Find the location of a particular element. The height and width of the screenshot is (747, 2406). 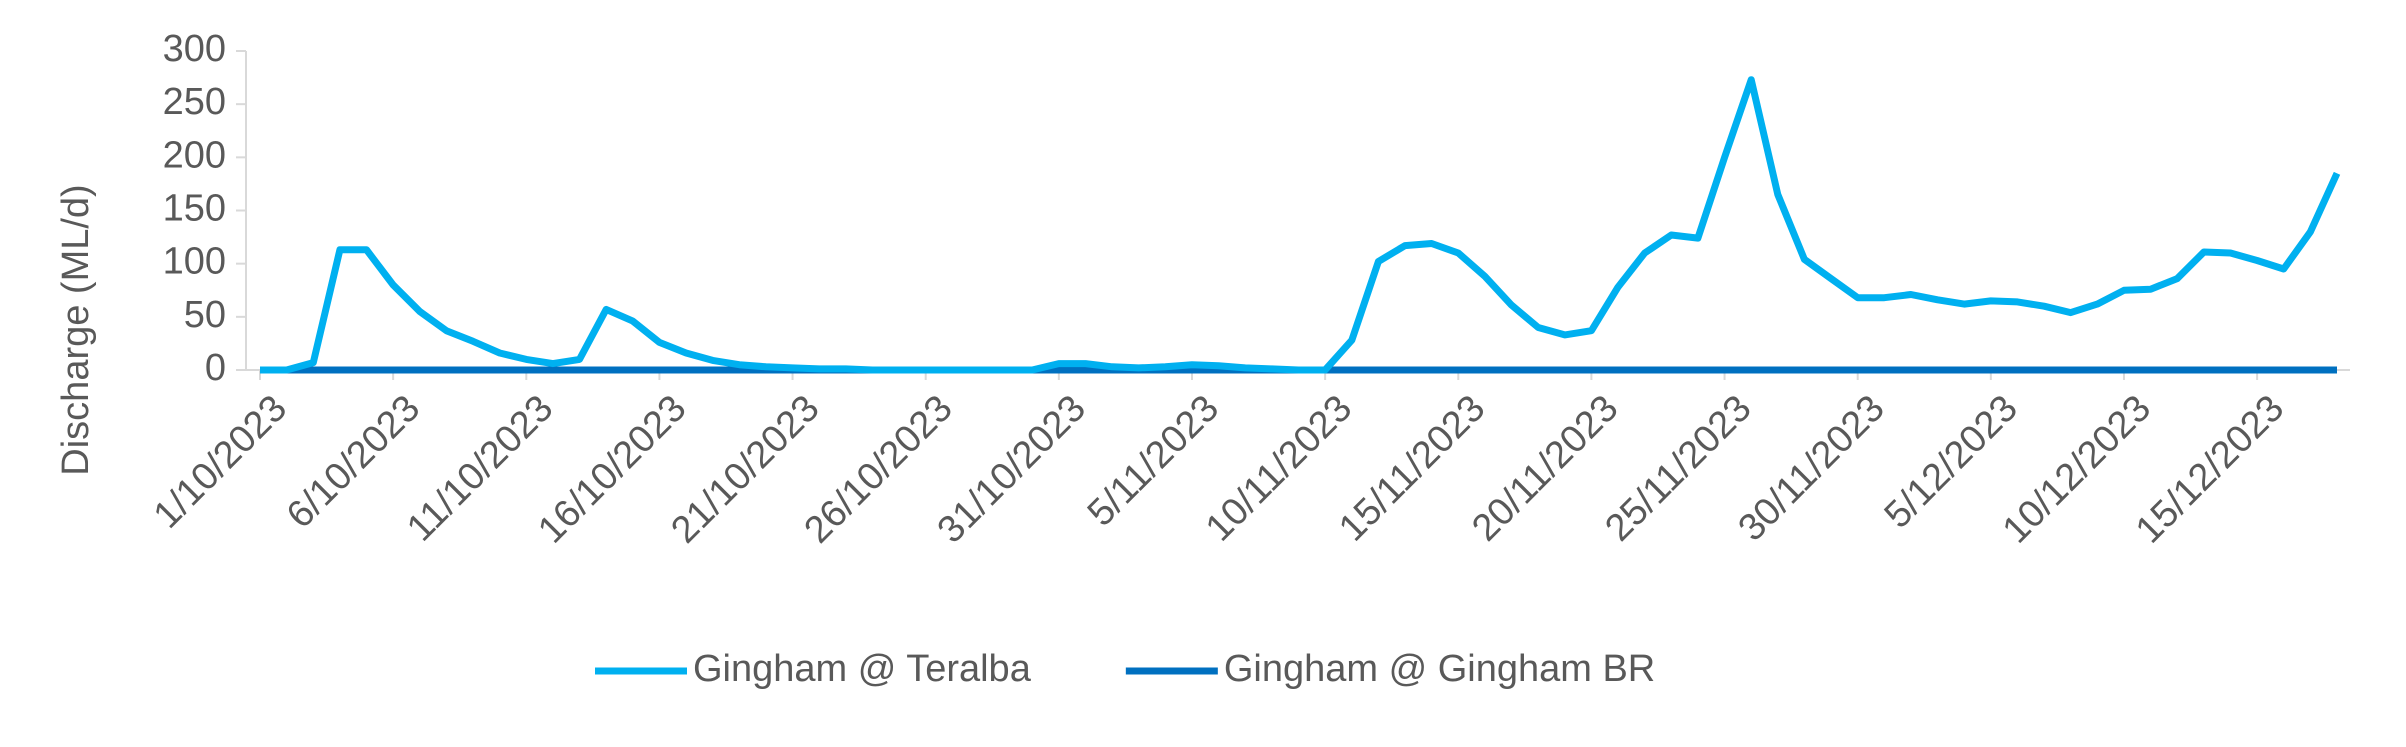

legend-label: Gingham @ Gingham BR is located at coordinates (1439, 669).